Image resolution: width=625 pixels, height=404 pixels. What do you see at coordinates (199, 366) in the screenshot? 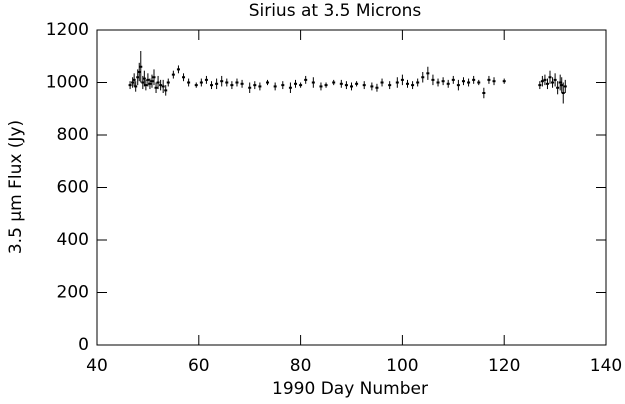
I see `x-tick-label: 60` at bounding box center [199, 366].